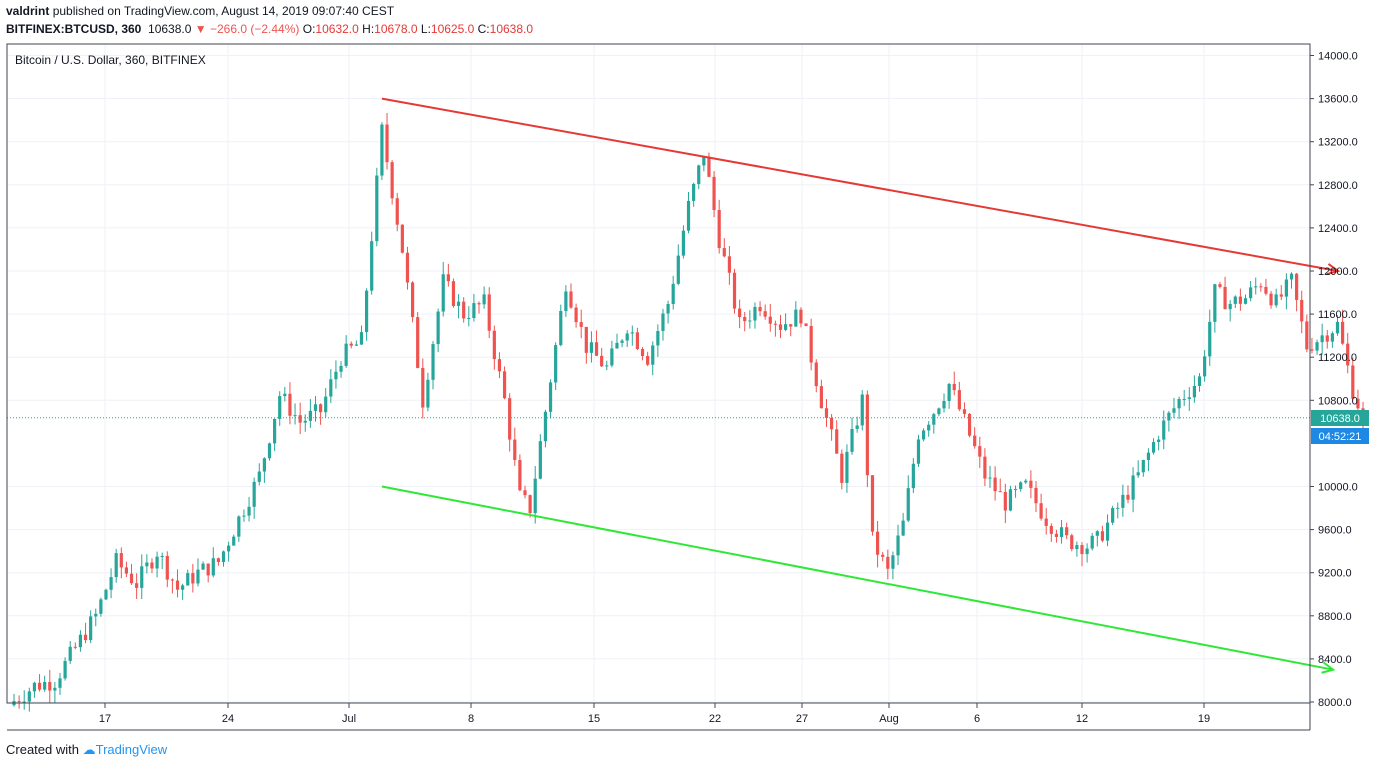 Image resolution: width=1377 pixels, height=768 pixels. I want to click on price-tick-label: 8400.0, so click(1335, 660).